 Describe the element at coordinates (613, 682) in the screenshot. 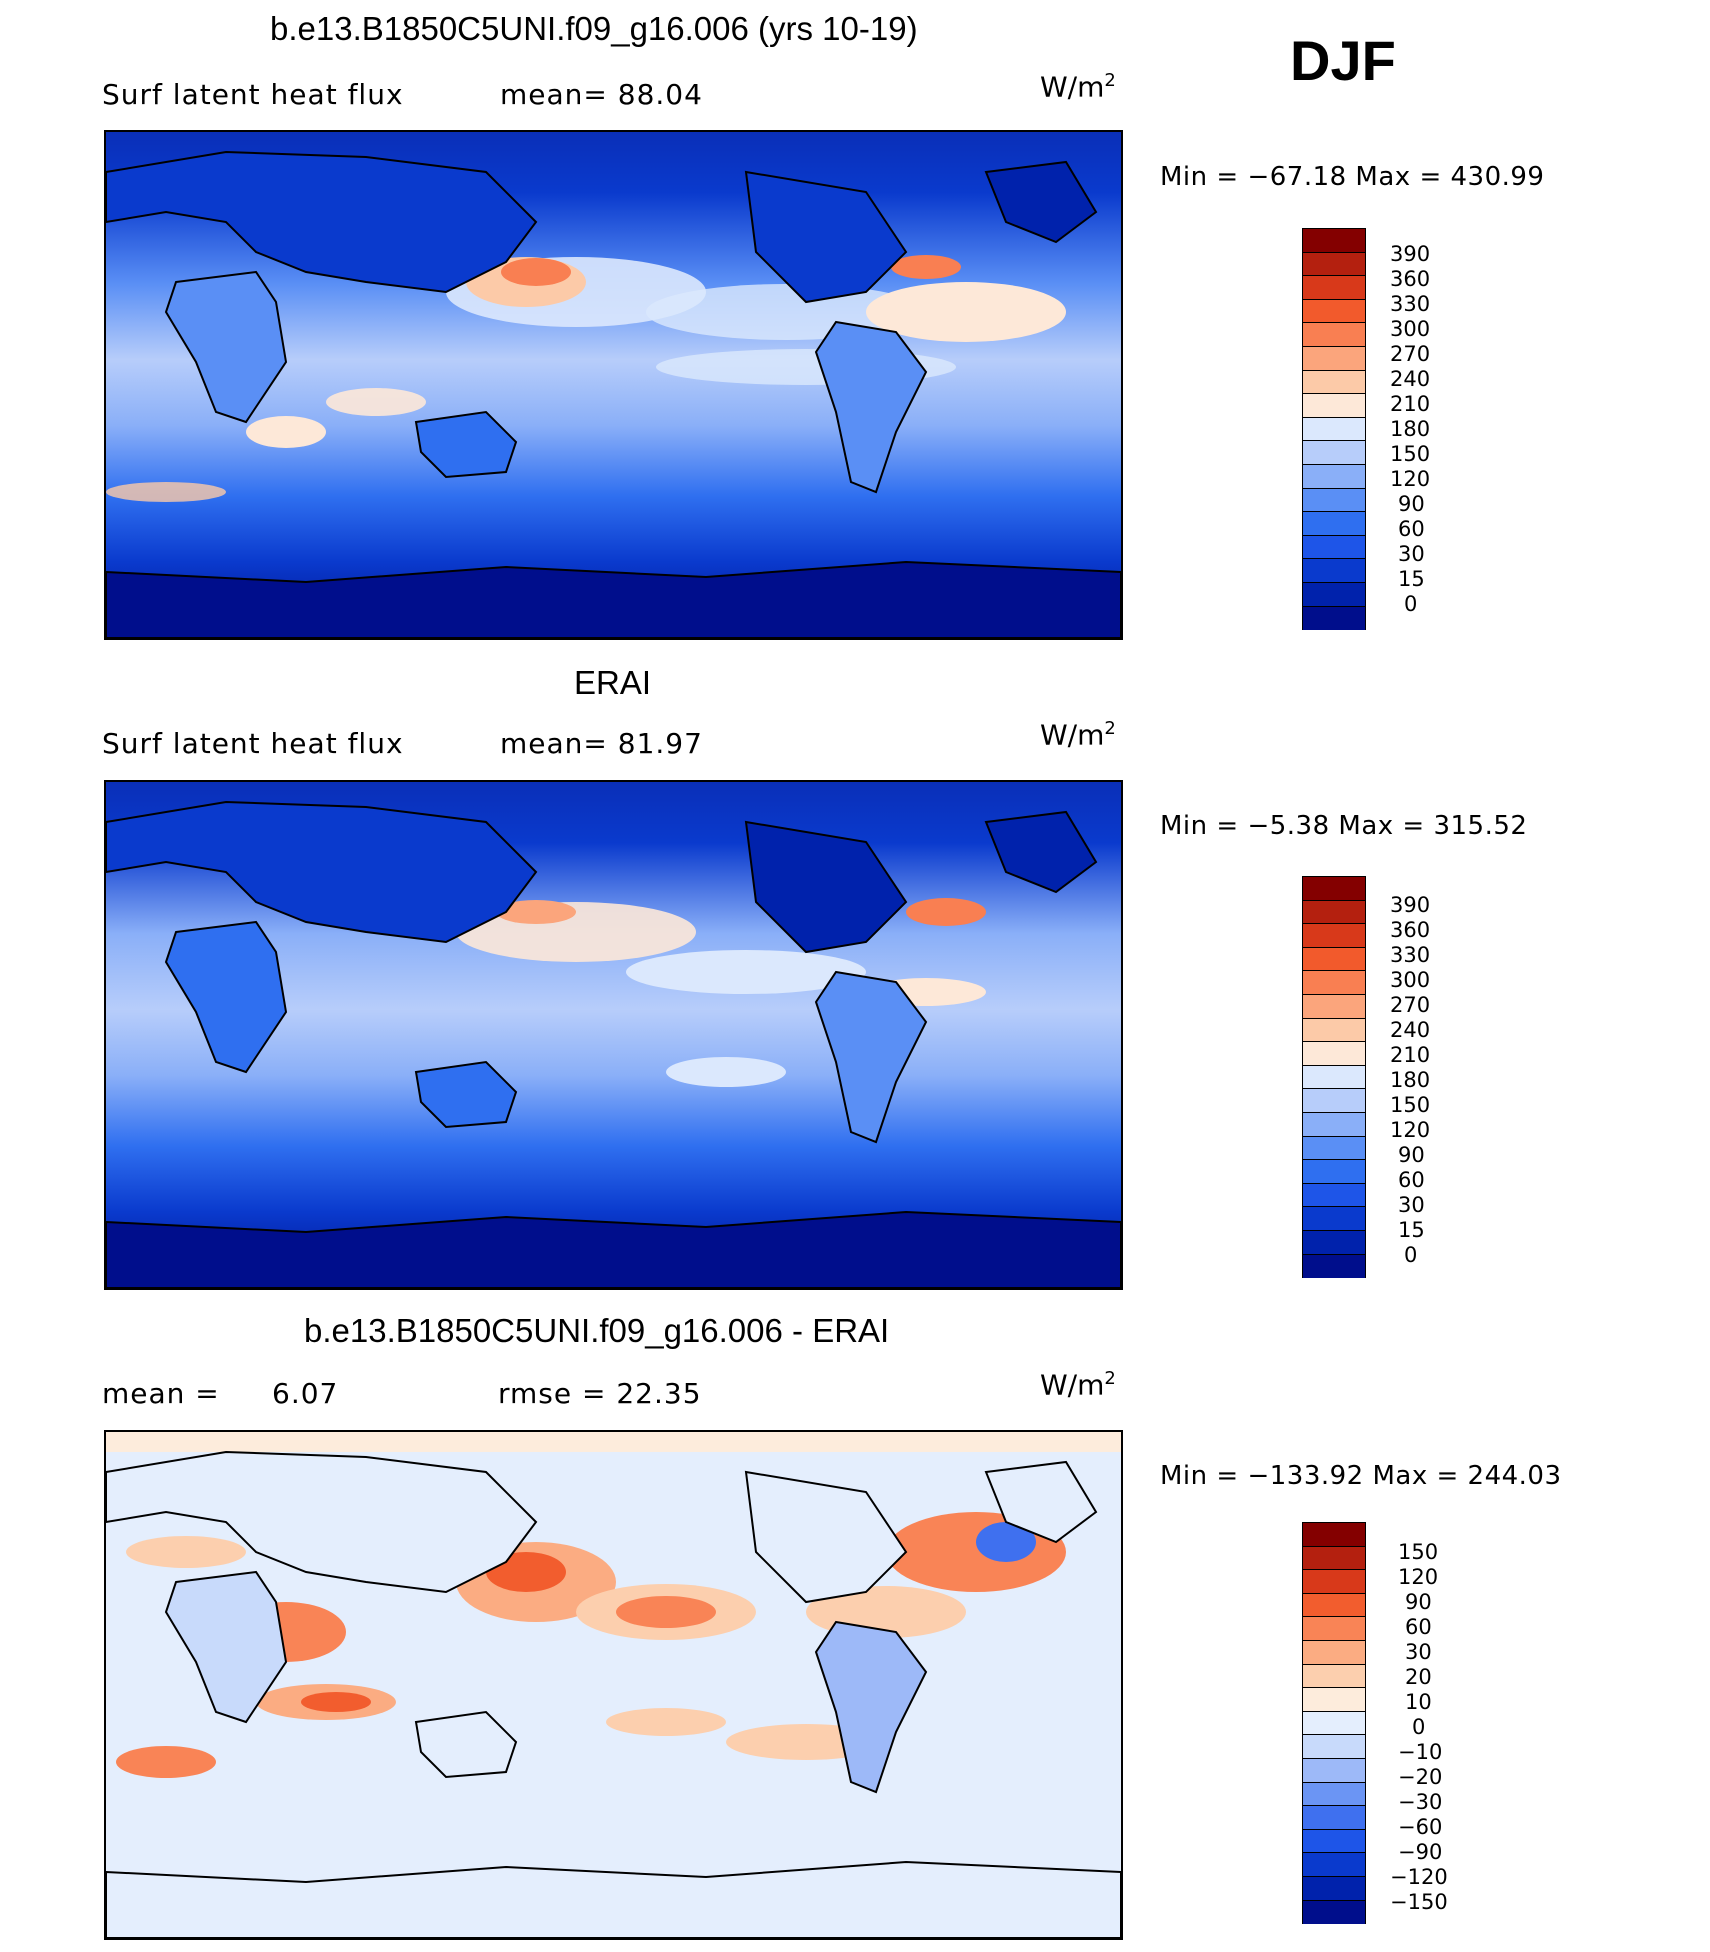

I see `panel-title: ERAI` at that location.